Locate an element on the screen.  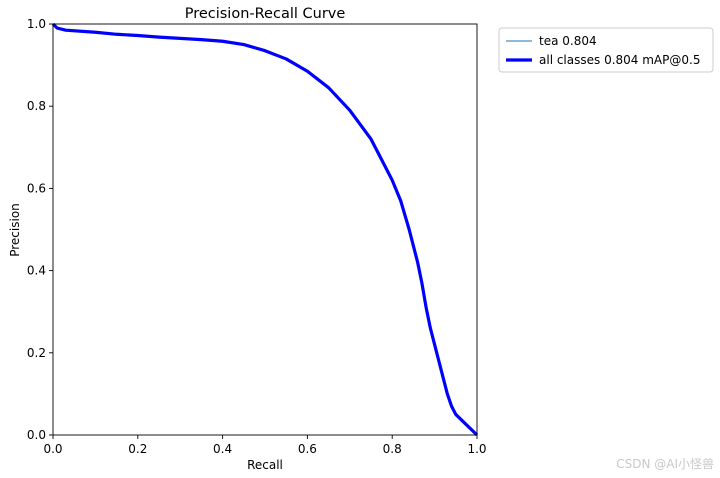
legend-label-1: all classes 0.804 mAP@0.5 is located at coordinates (619, 60).